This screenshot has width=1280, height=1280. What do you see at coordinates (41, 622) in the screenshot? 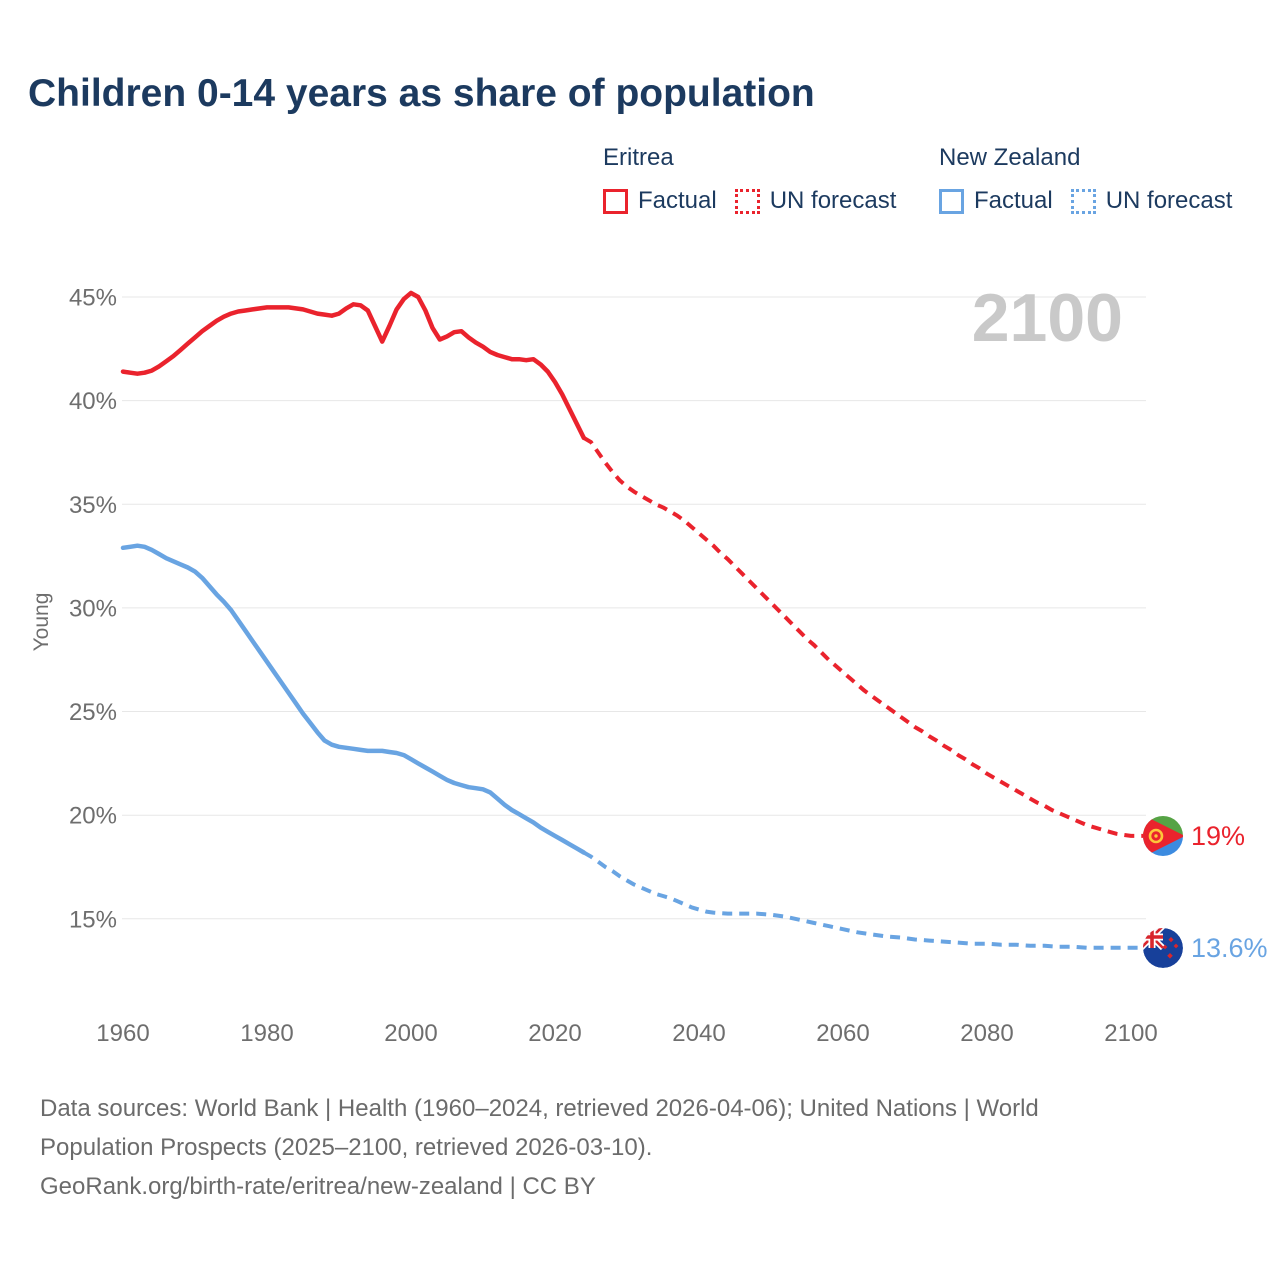
I see `y-axis-title: Young` at bounding box center [41, 622].